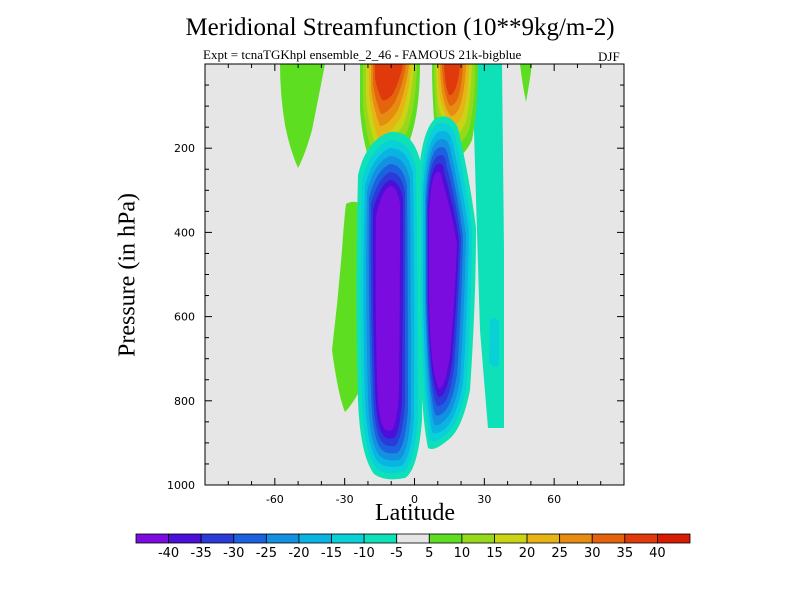 The image size is (800, 600). Describe the element at coordinates (184, 232) in the screenshot. I see `y-tick-label: 400` at that location.